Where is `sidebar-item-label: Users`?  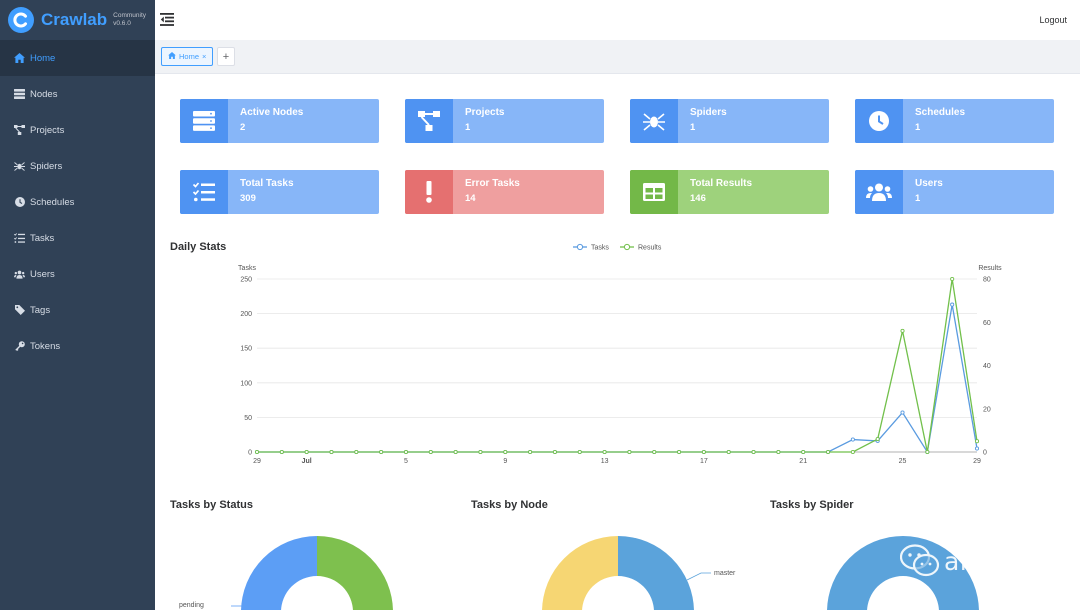
sidebar-item-label: Users is located at coordinates (42, 274).